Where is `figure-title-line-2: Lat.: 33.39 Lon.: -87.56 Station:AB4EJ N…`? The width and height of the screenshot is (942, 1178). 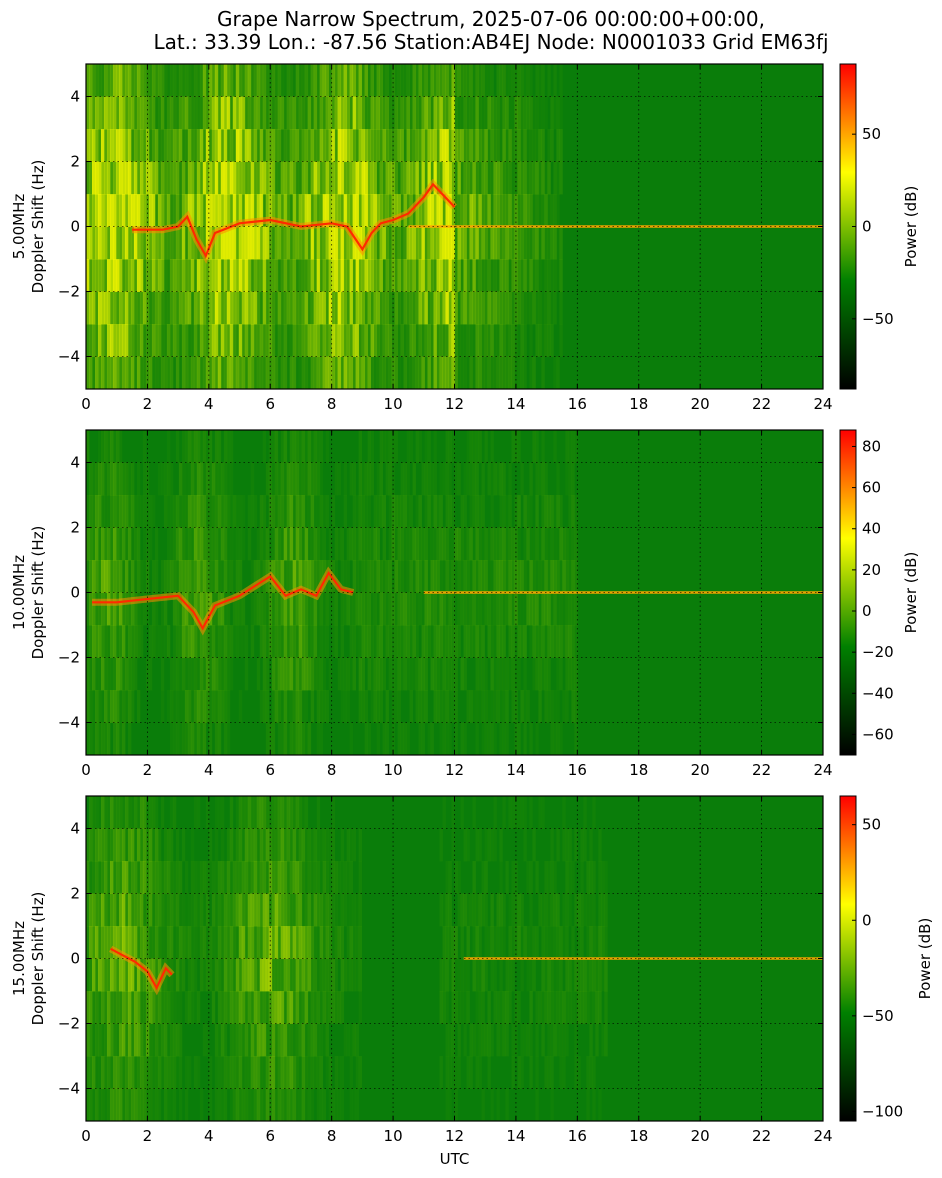 figure-title-line-2: Lat.: 33.39 Lon.: -87.56 Station:AB4EJ N… is located at coordinates (491, 42).